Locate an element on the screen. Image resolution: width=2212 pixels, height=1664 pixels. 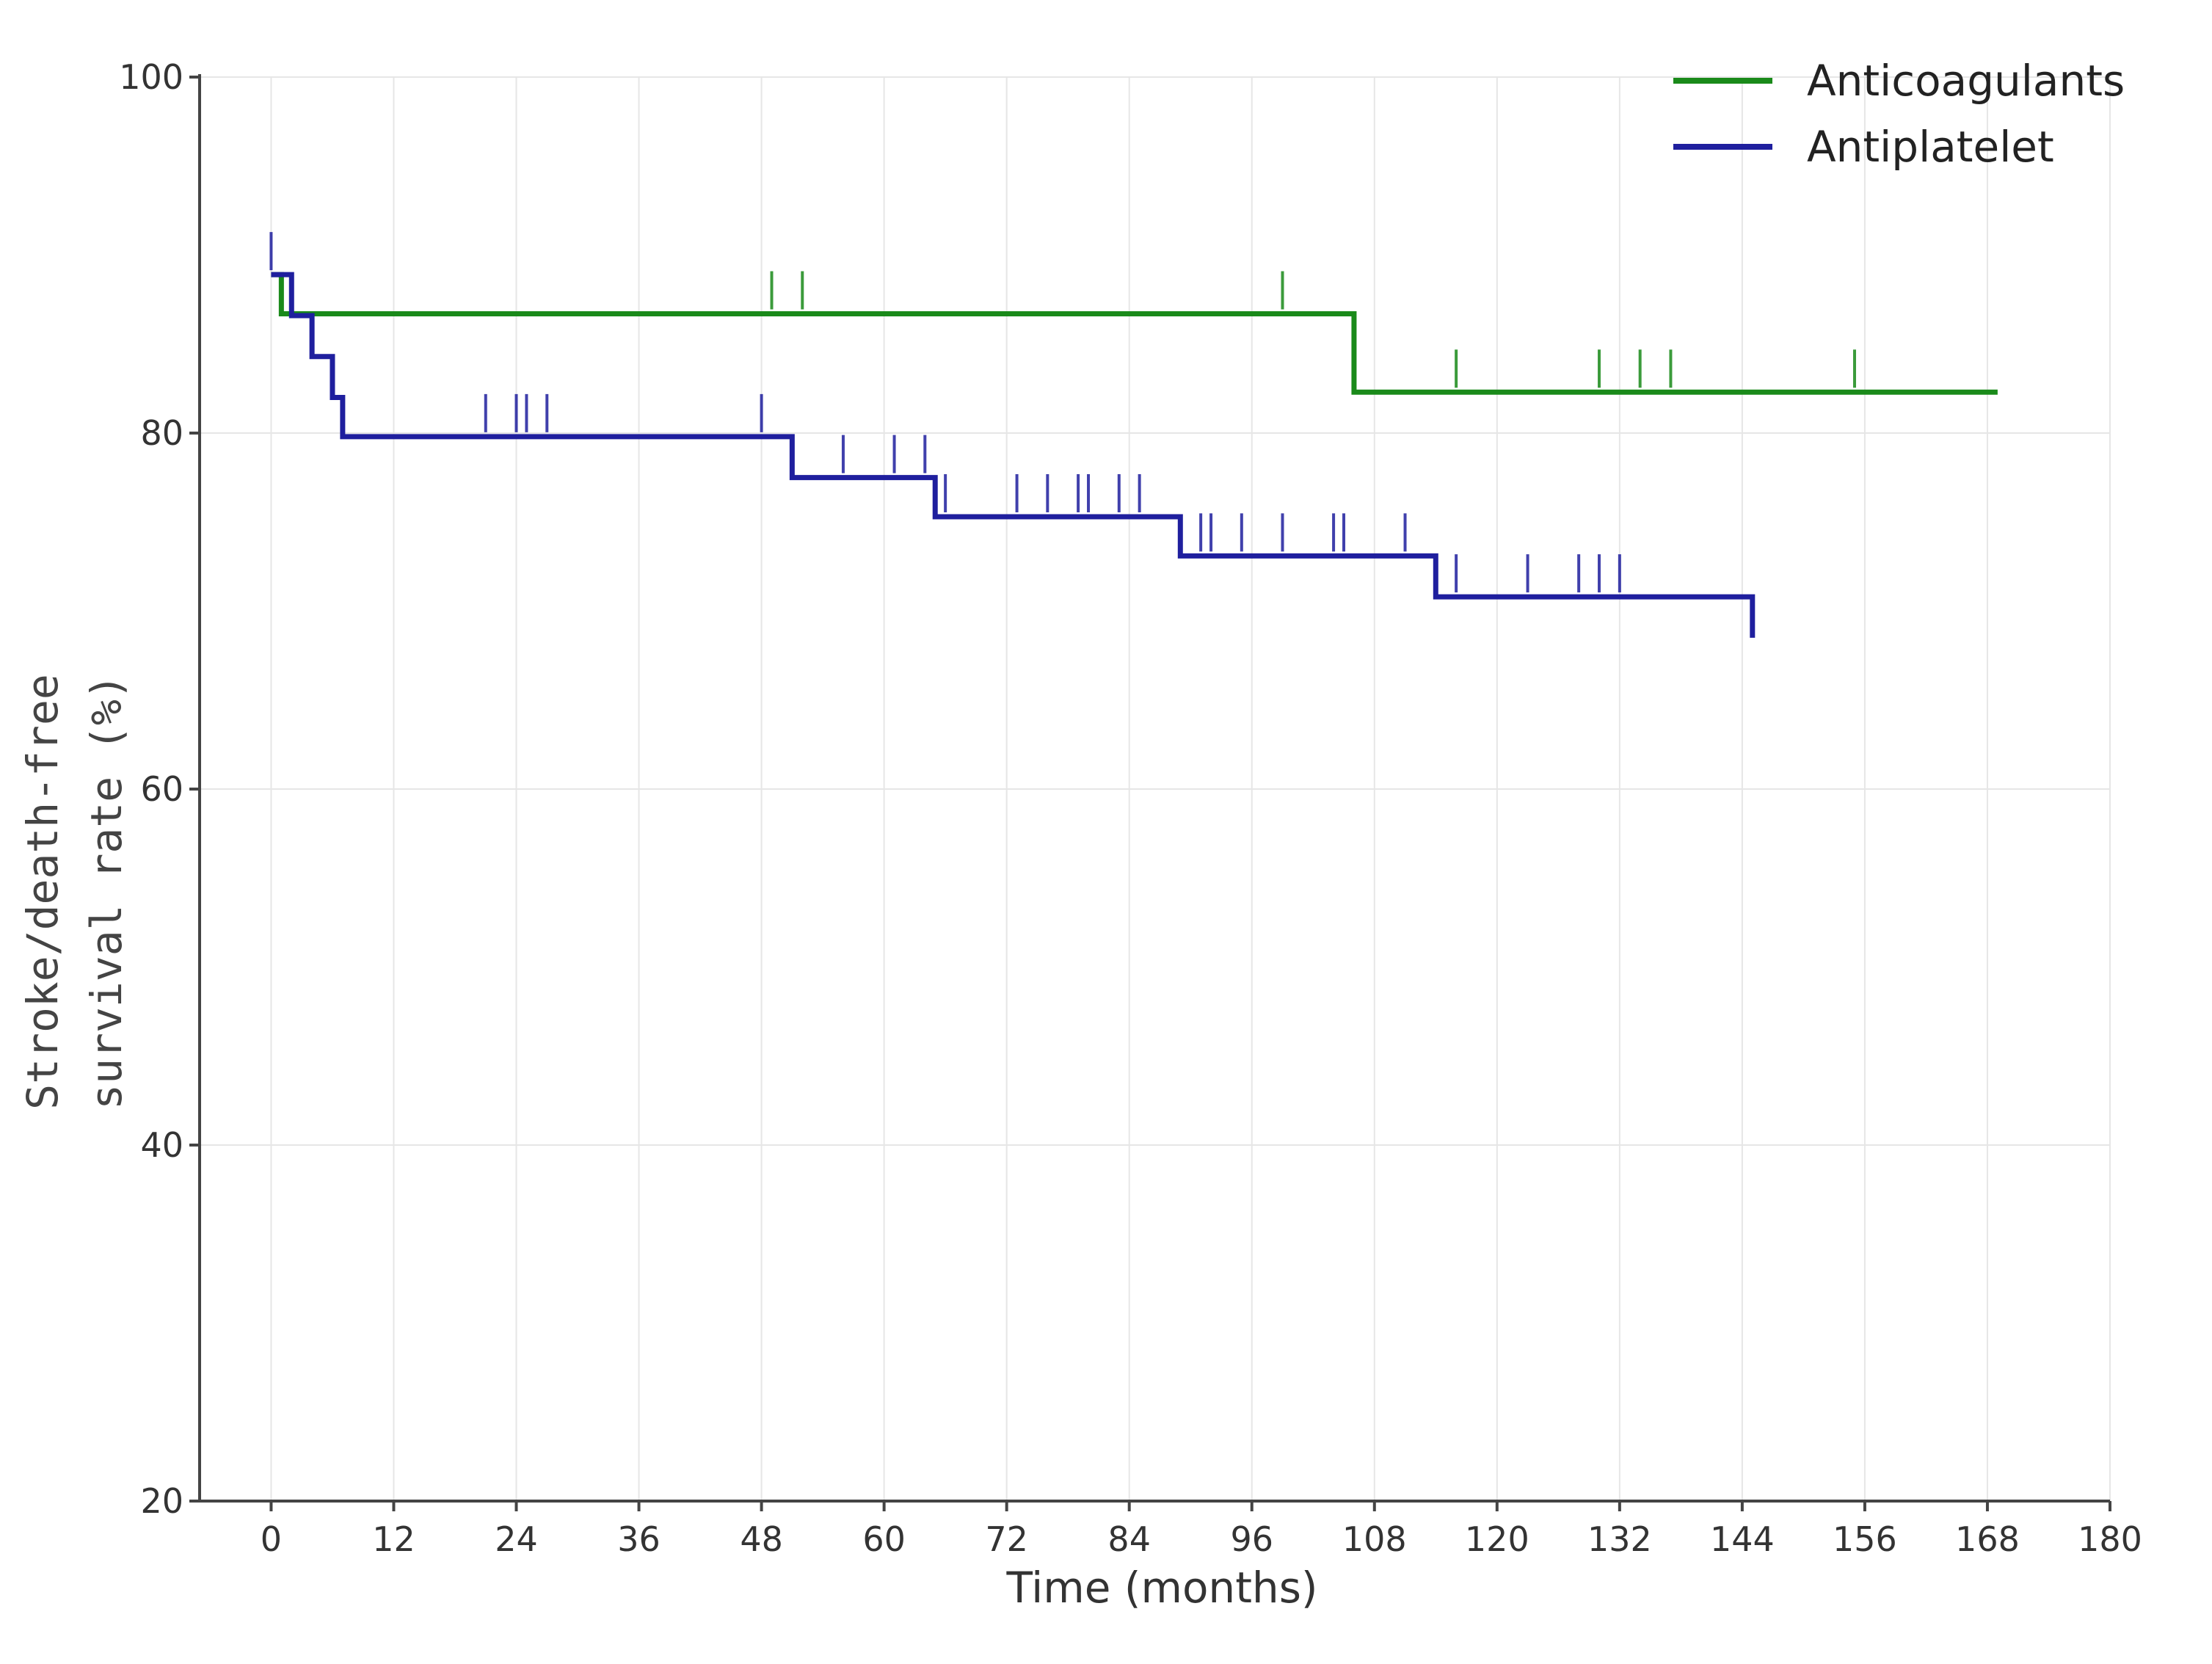
y-axis-title-line-1: Stroke/death-free is located at coordinates (43, 892).